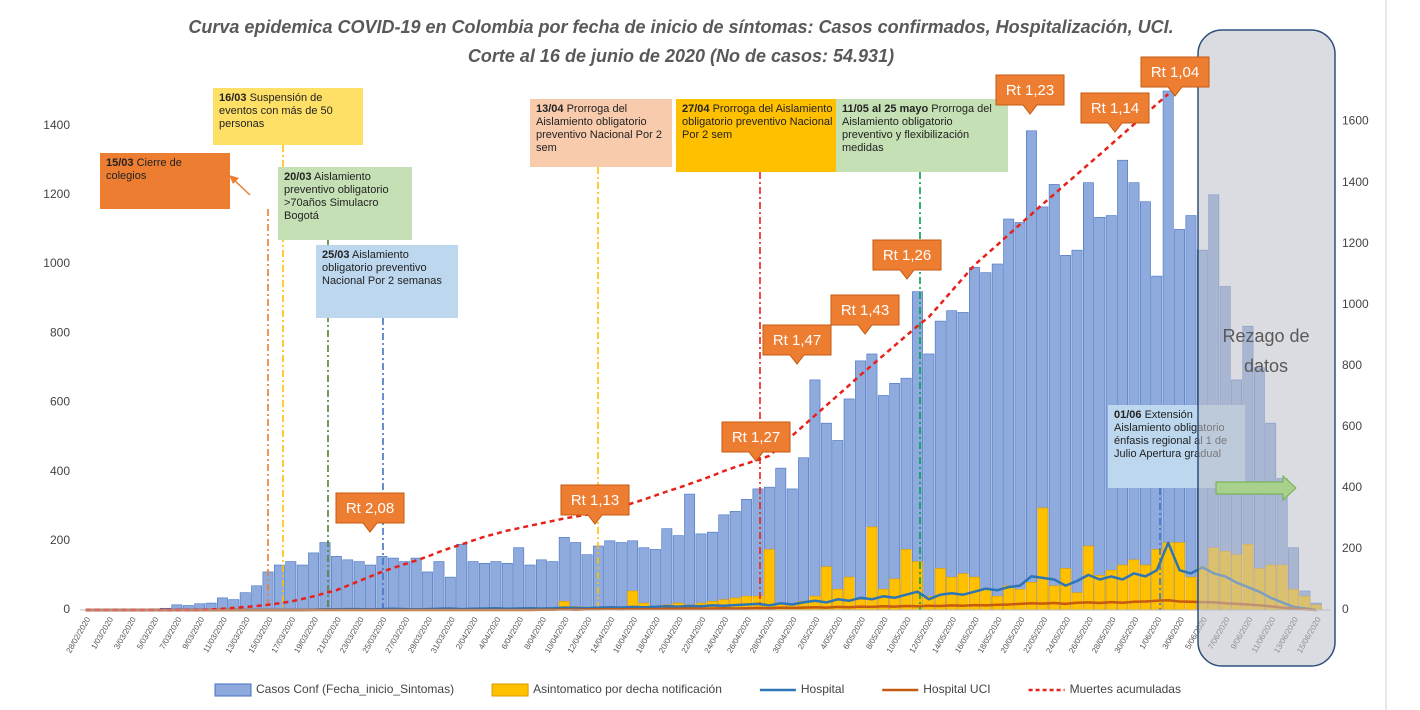 Image resolution: width=1420 pixels, height=710 pixels. I want to click on annotation-date: 16/03, so click(233, 98).